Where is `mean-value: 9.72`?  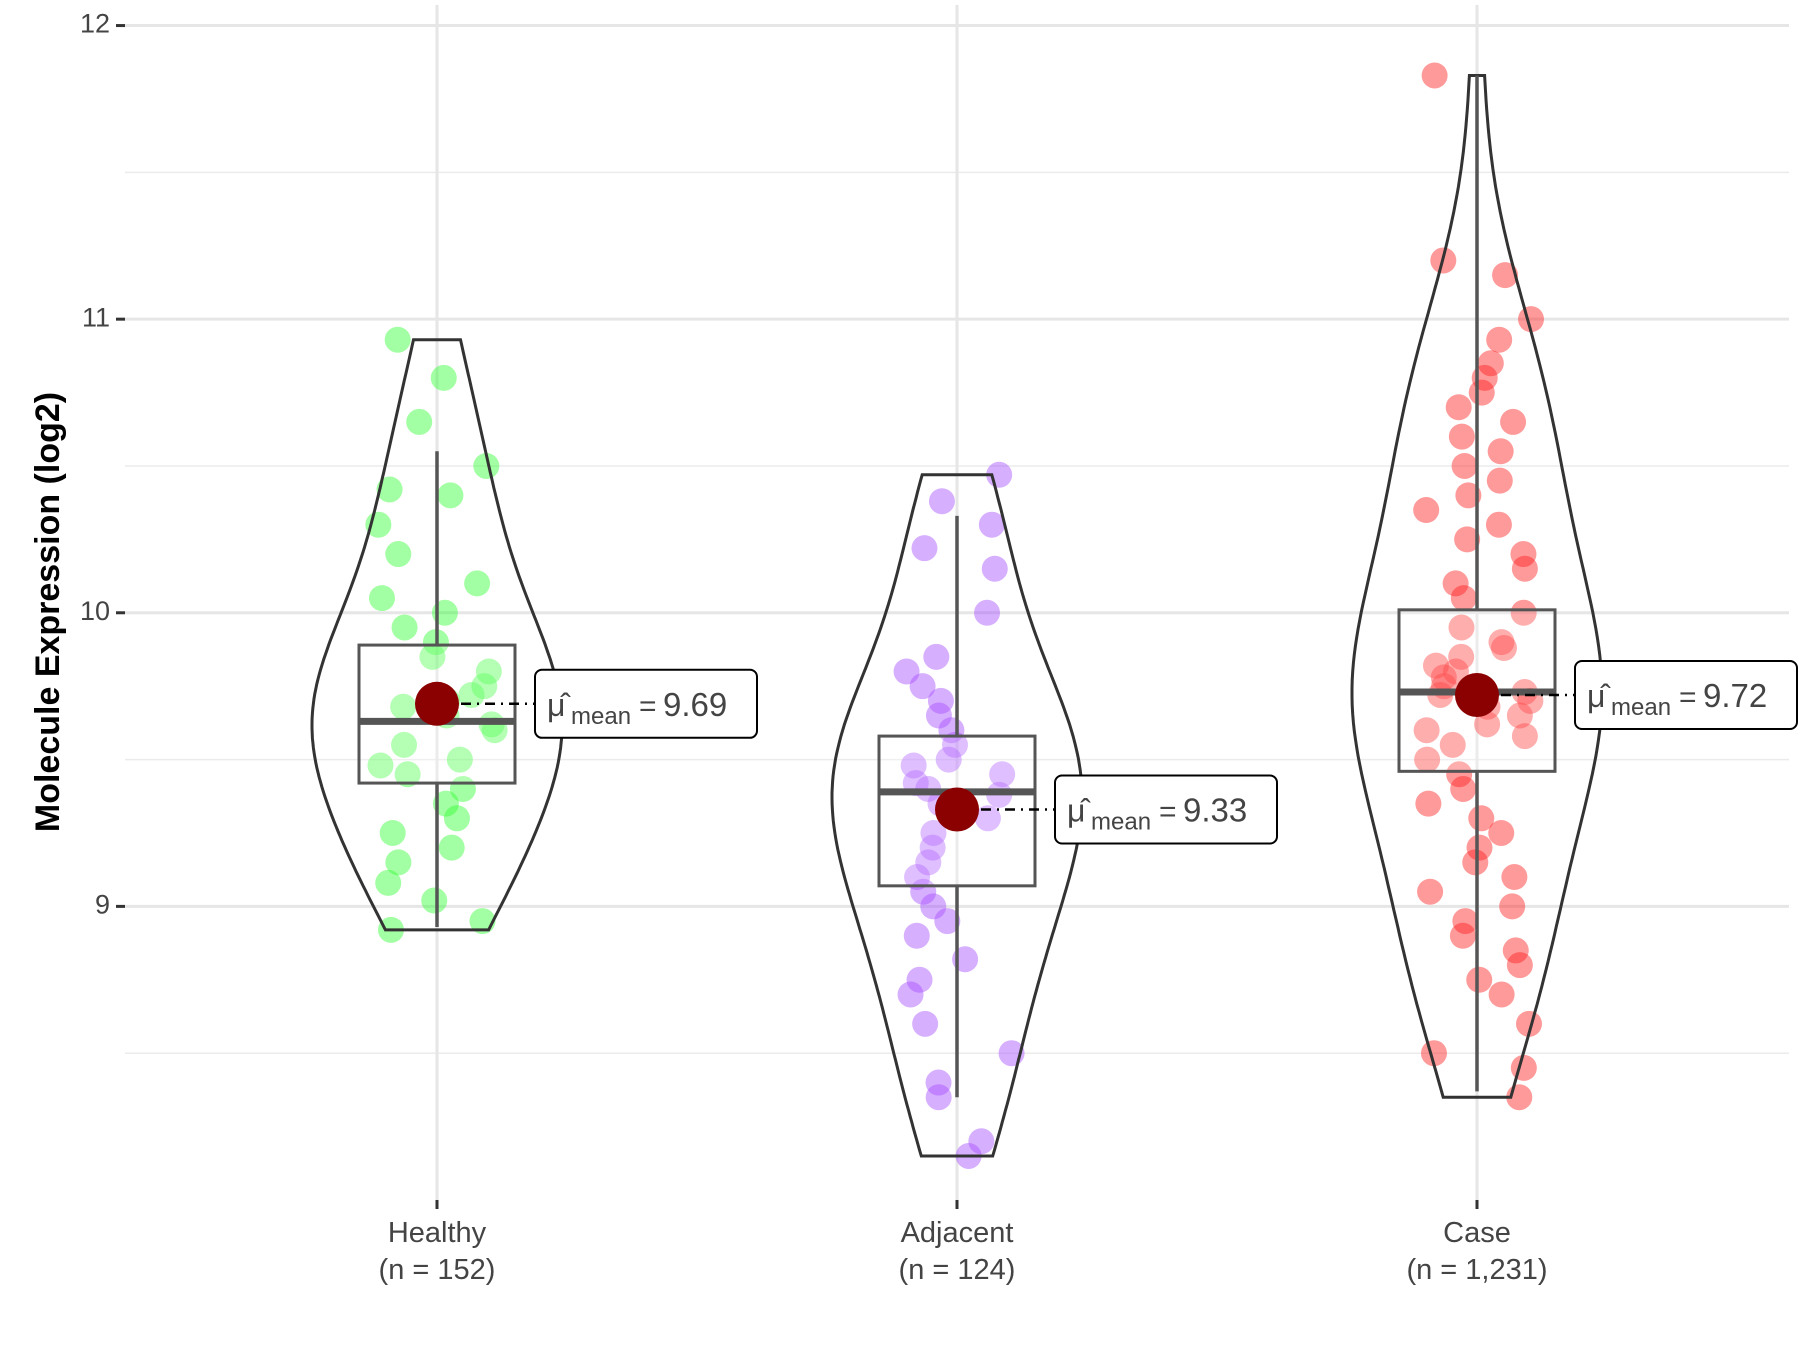
mean-value: 9.72 is located at coordinates (1735, 695).